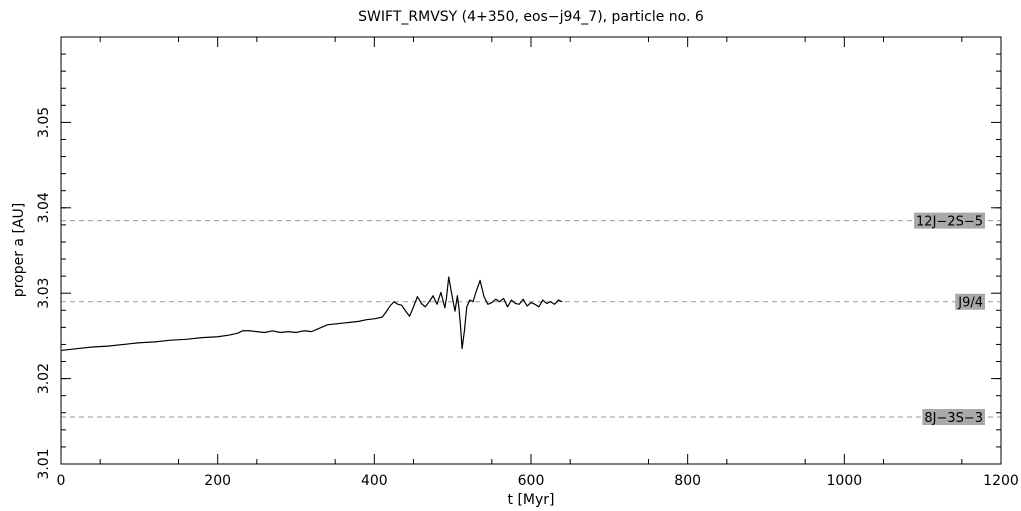 This screenshot has height=511, width=1021. What do you see at coordinates (61, 481) in the screenshot?
I see `x-tick-label: 0` at bounding box center [61, 481].